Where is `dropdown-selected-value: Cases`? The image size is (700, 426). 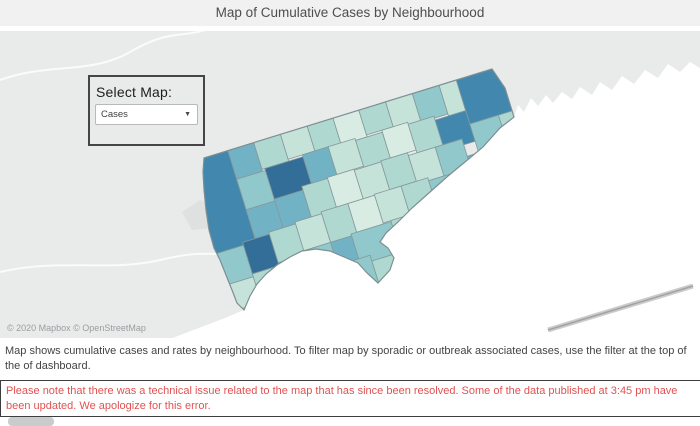
dropdown-selected-value: Cases is located at coordinates (114, 114).